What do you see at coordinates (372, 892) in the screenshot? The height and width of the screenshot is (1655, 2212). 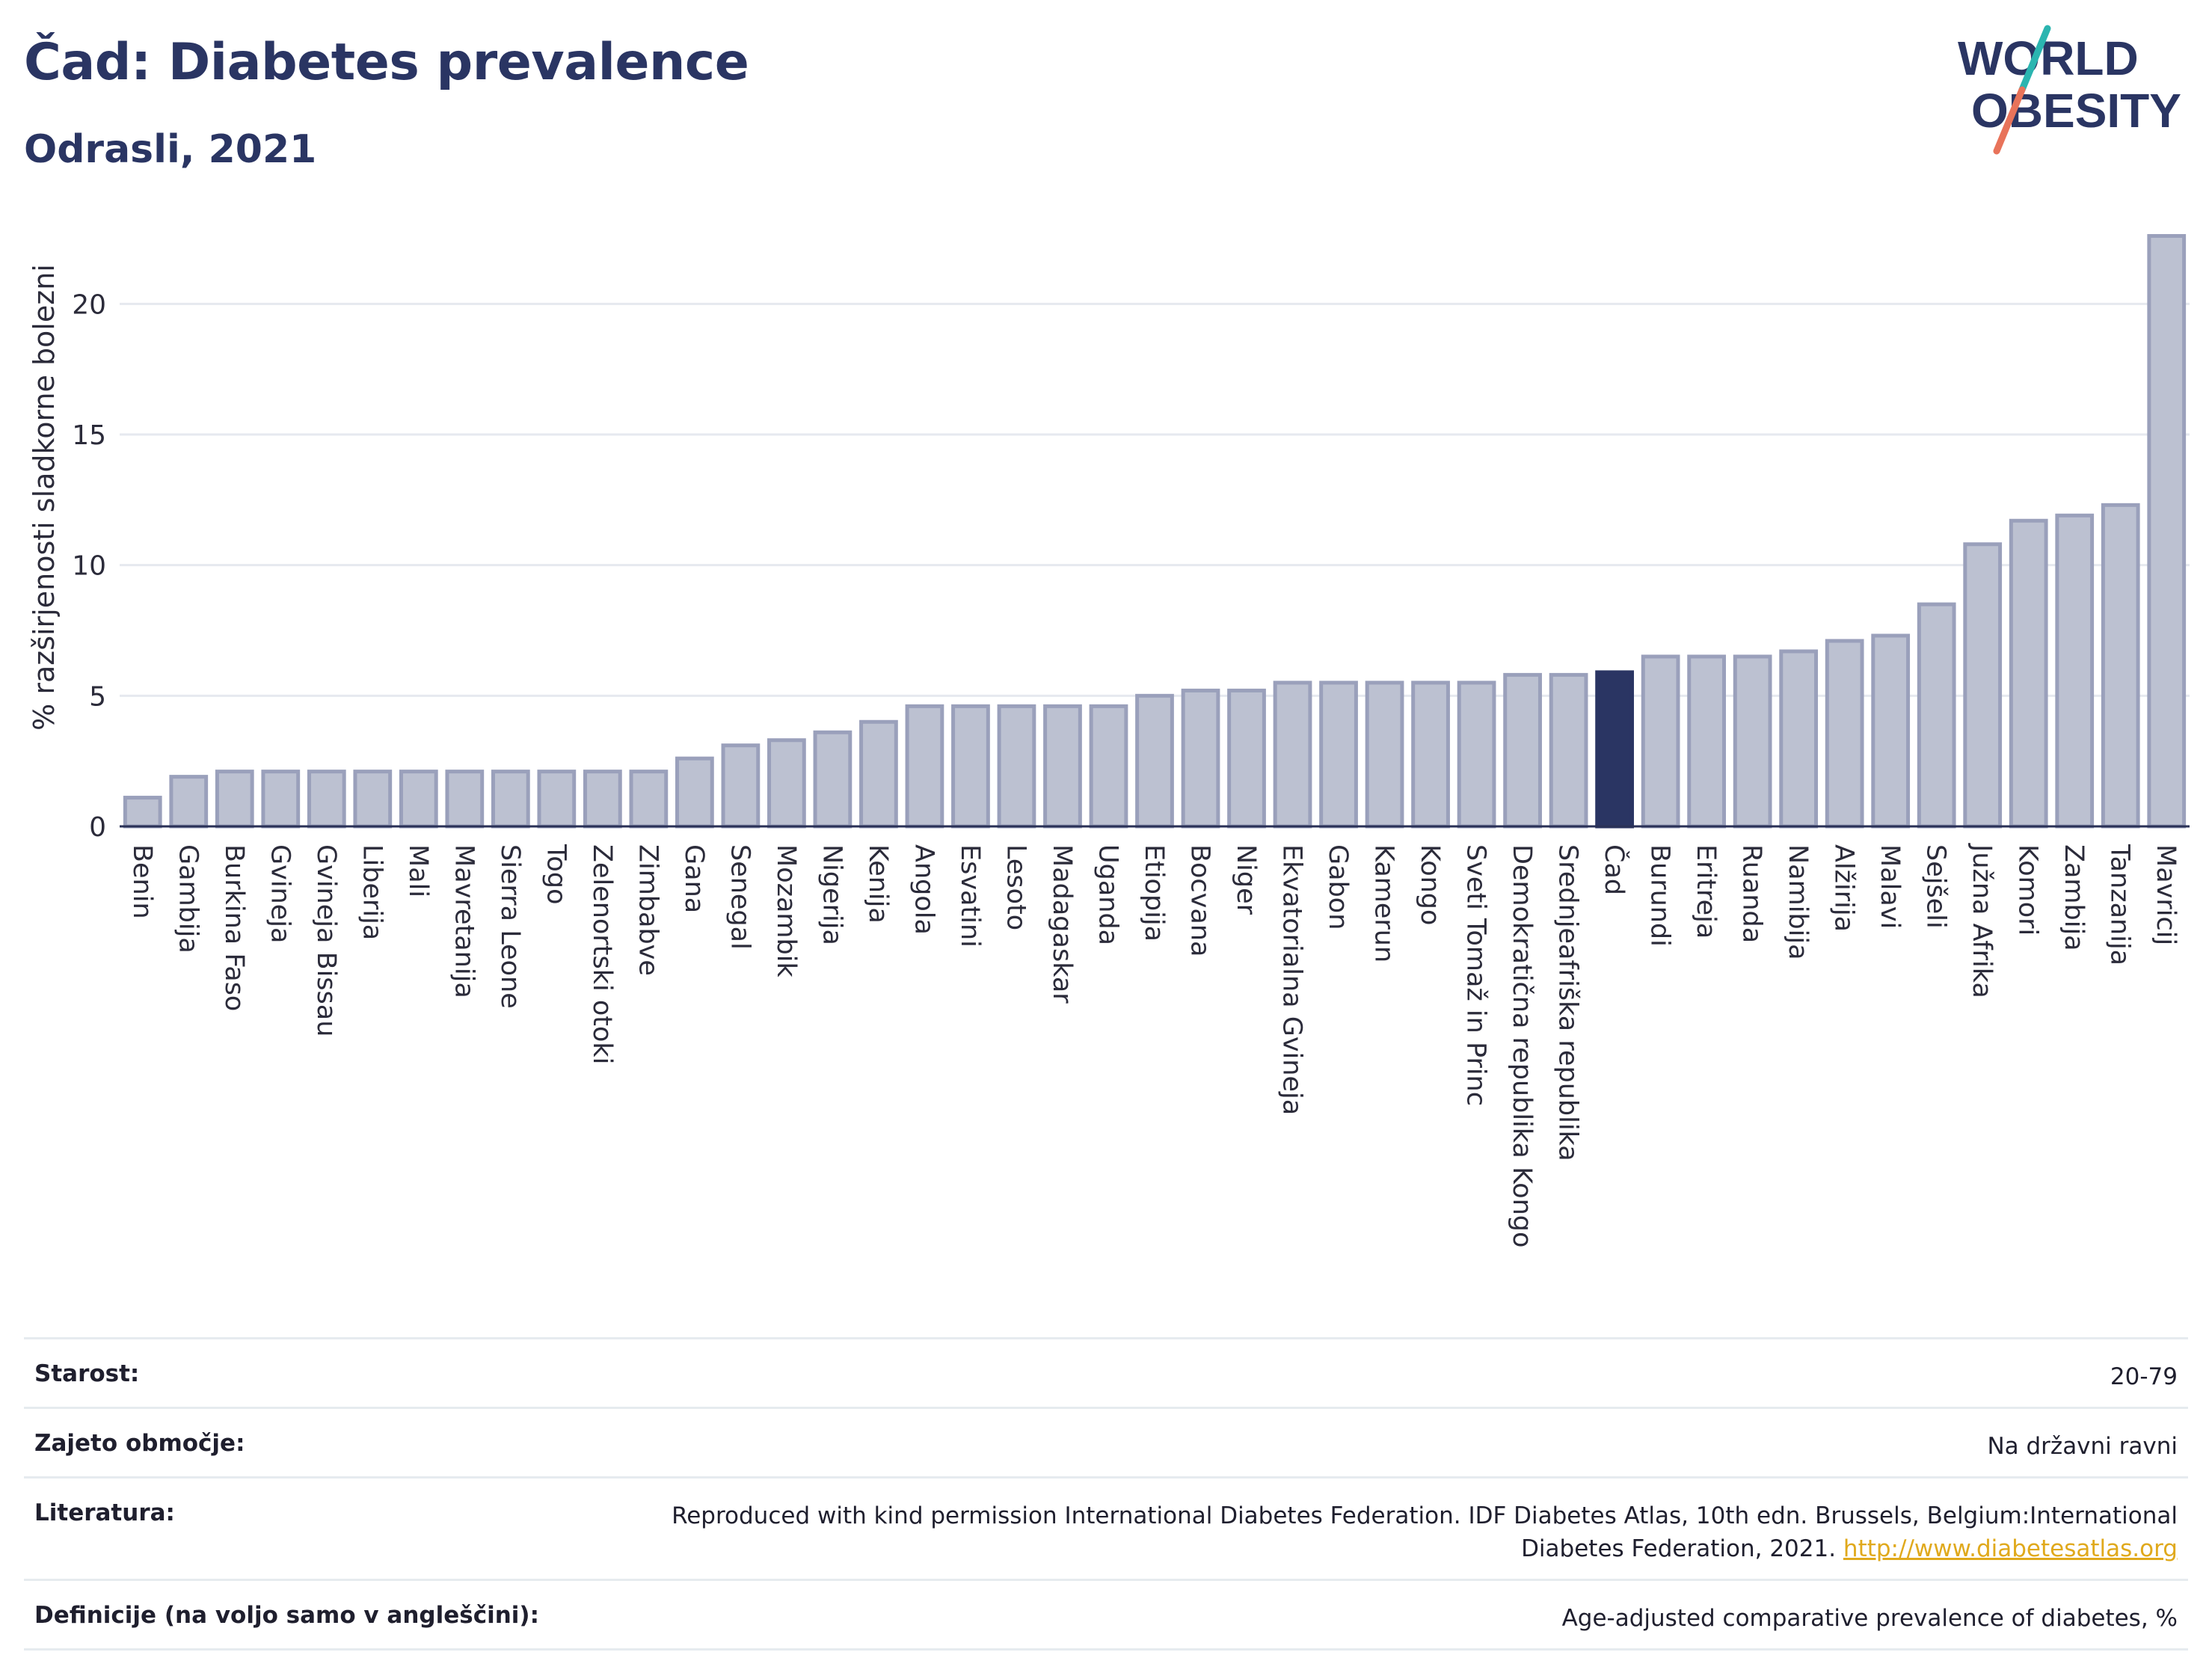 I see `x-tick-label: Liberija` at bounding box center [372, 892].